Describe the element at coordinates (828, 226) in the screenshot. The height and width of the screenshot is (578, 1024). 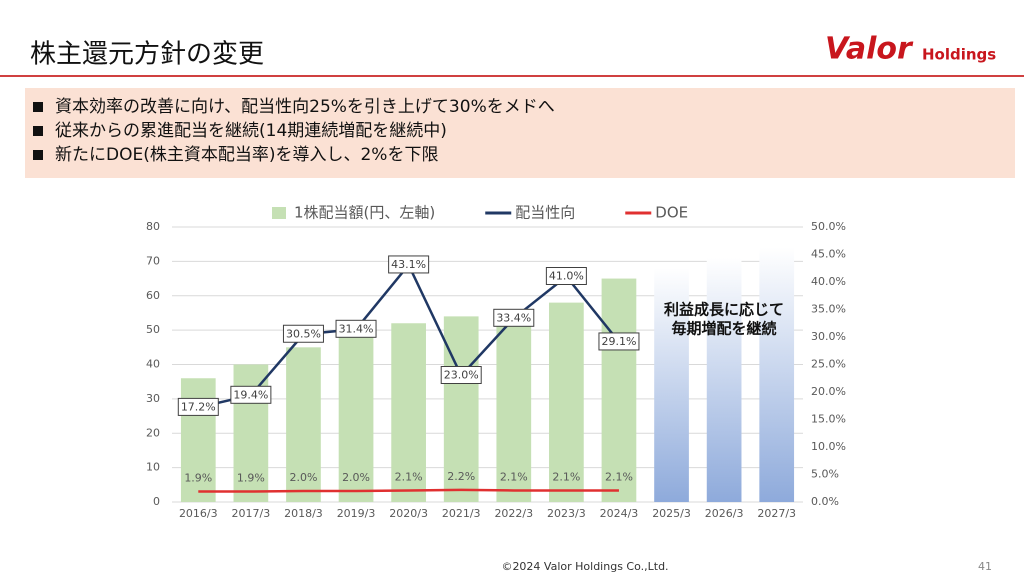
I see `y2-tick-label: 50.0%` at that location.